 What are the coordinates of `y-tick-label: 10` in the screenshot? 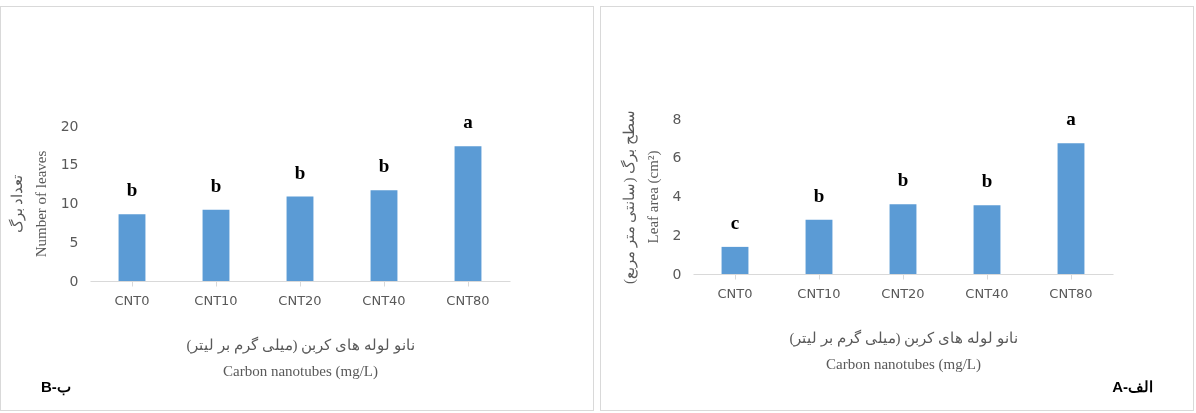 It's located at (69, 203).